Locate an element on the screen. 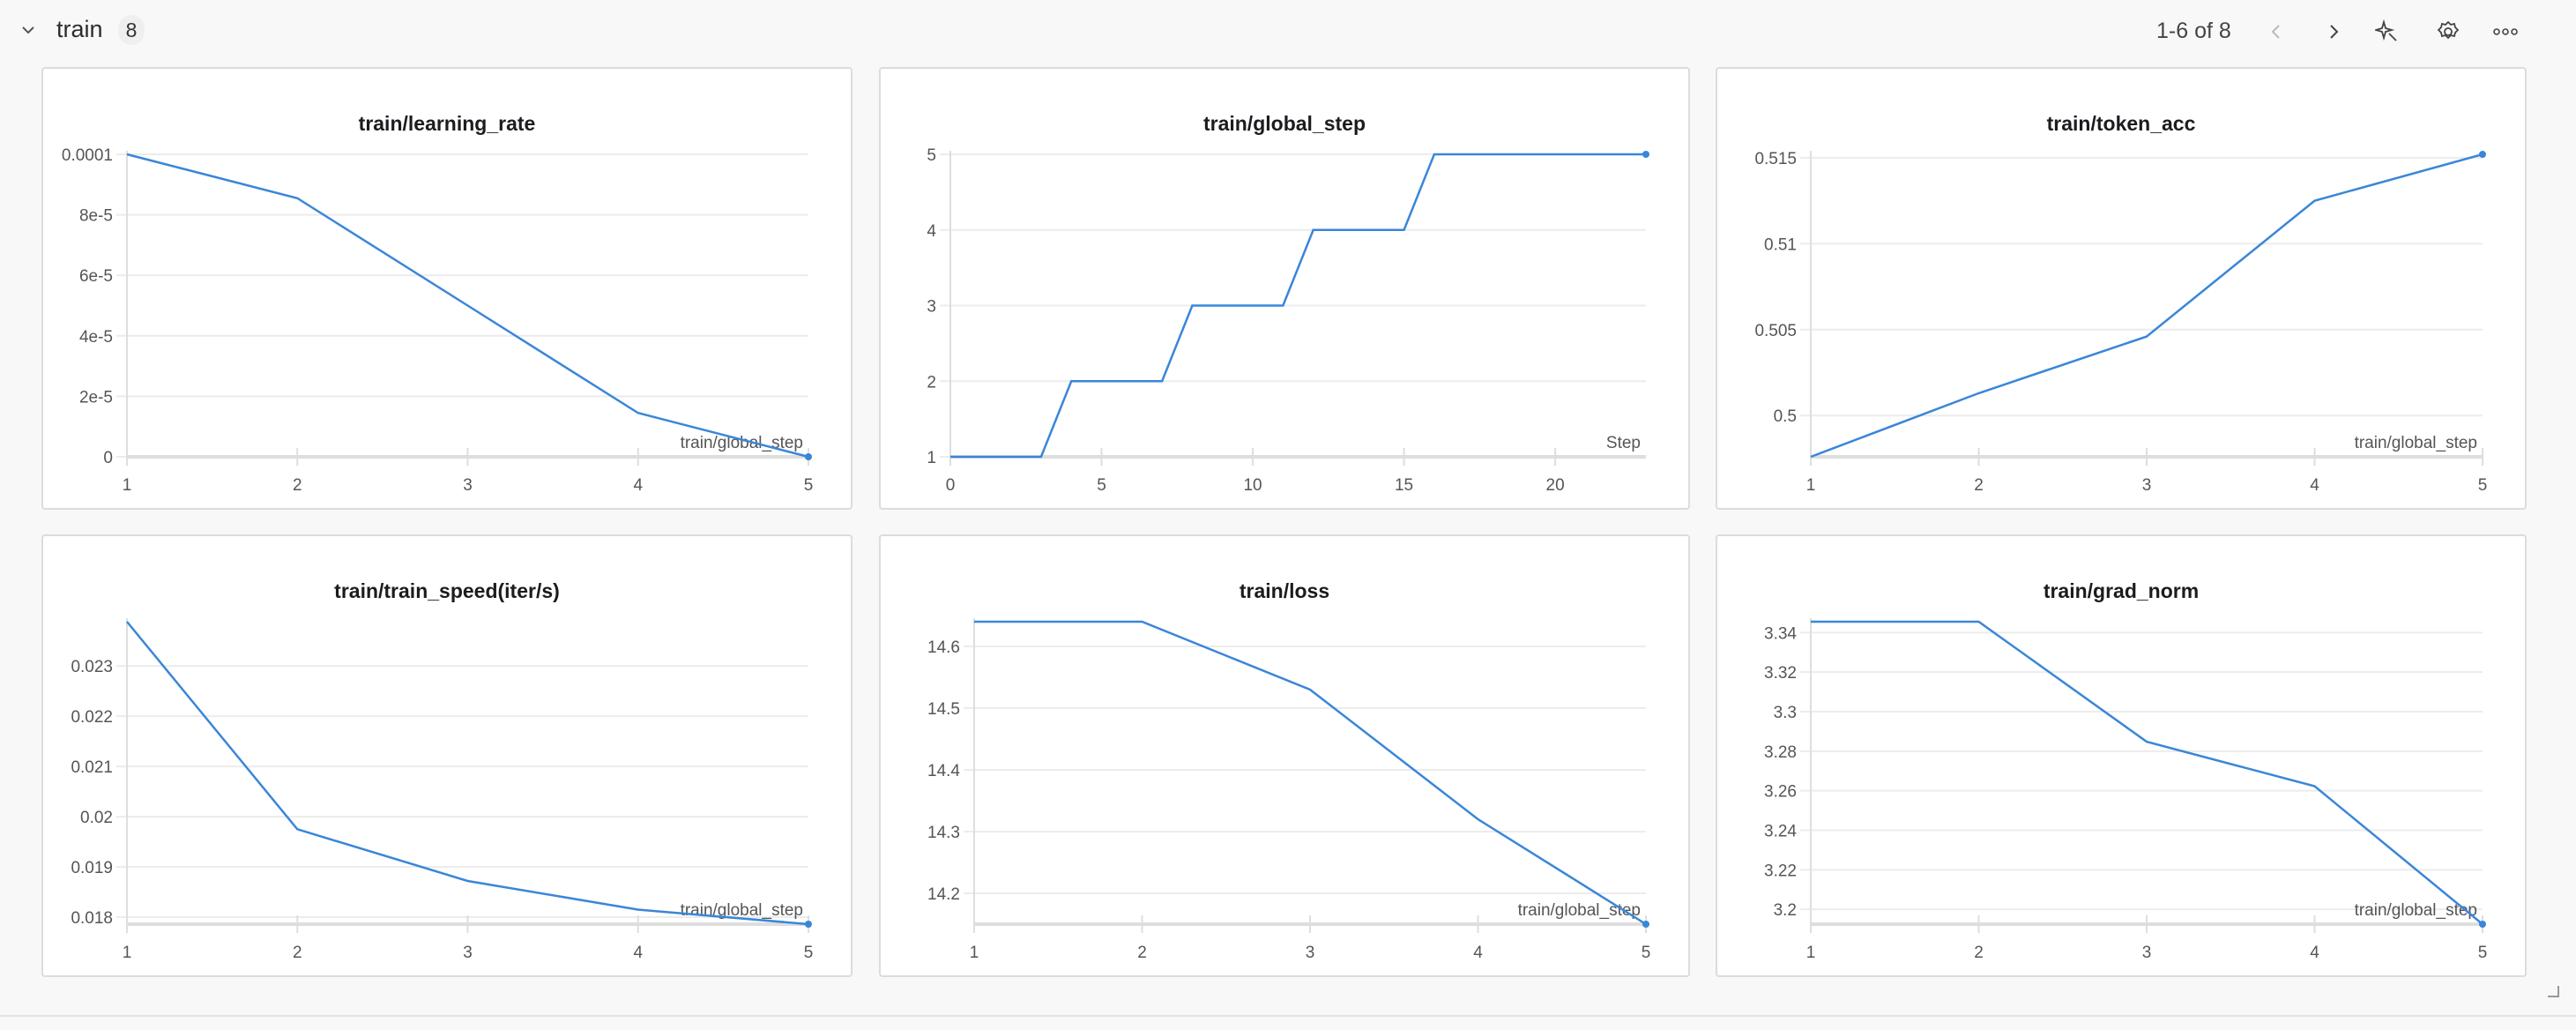 This screenshot has width=2576, height=1030. chart-title: train/loss is located at coordinates (1285, 590).